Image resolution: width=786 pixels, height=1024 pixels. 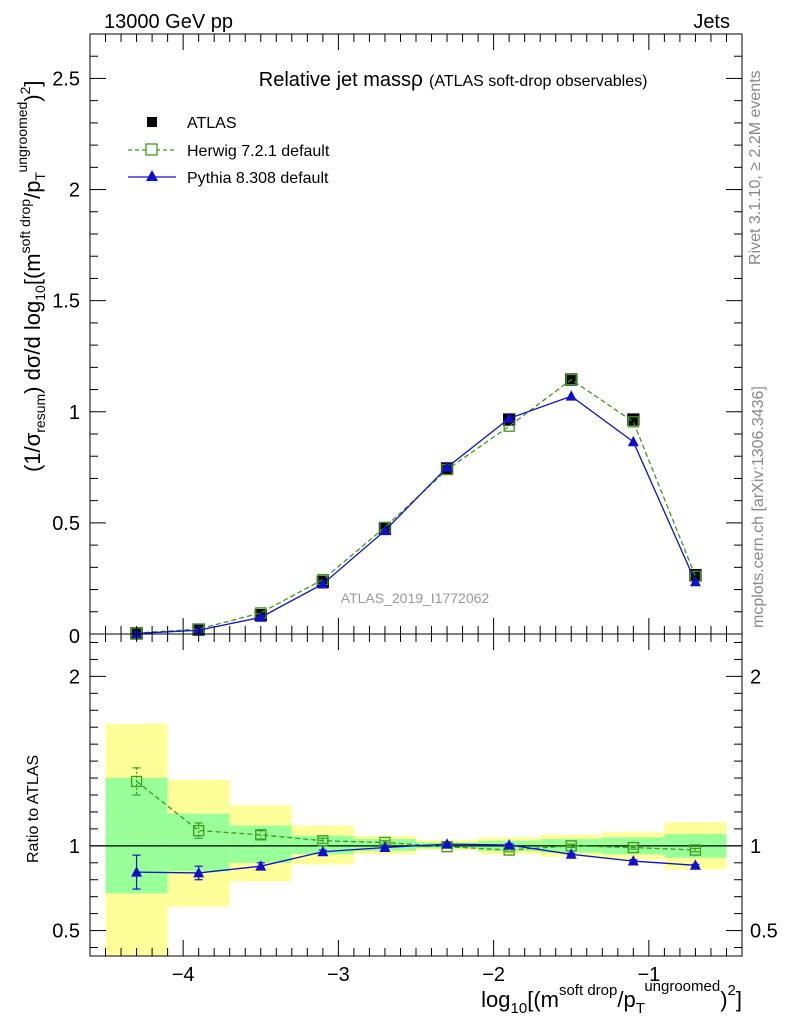 What do you see at coordinates (258, 151) in the screenshot?
I see `legend-herwig-label: Herwig 7.2.1 default` at bounding box center [258, 151].